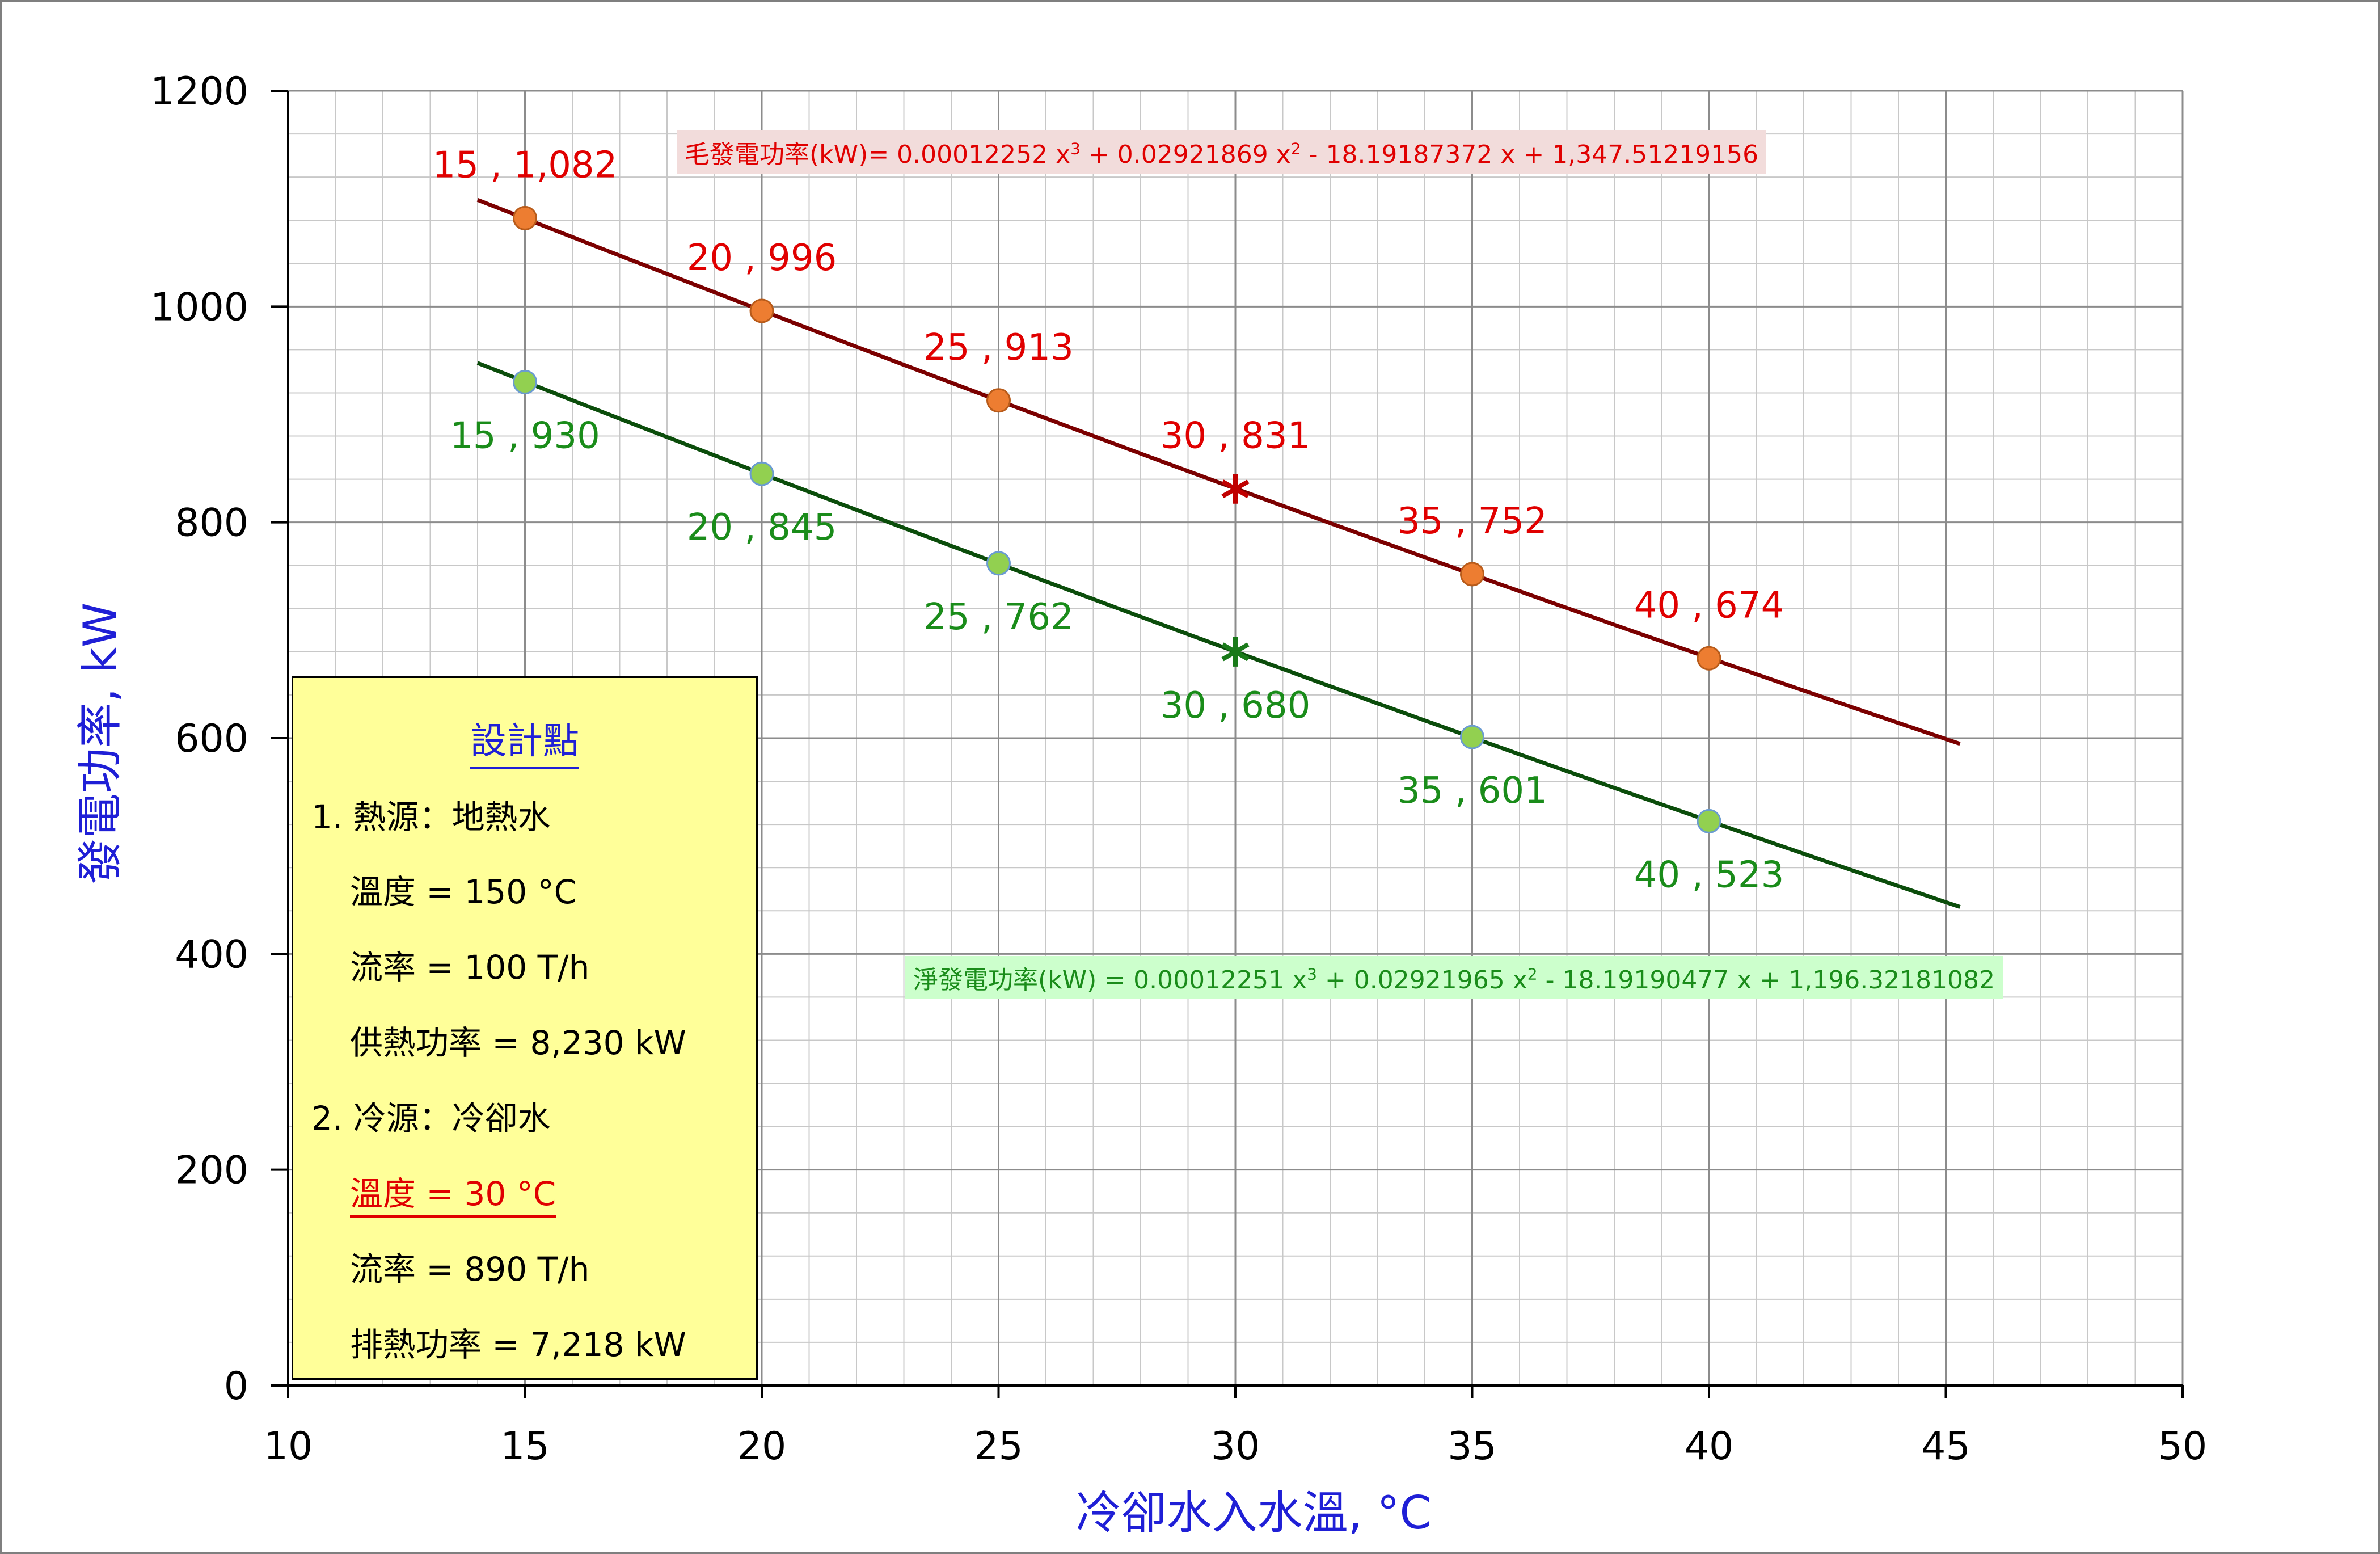  What do you see at coordinates (998, 348) in the screenshot?
I see `gross-data-label: 25 , 913` at bounding box center [998, 348].